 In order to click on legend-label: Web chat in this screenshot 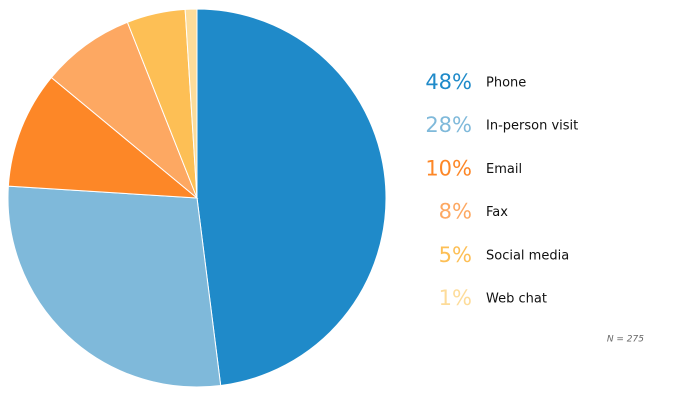, I will do `click(516, 299)`.